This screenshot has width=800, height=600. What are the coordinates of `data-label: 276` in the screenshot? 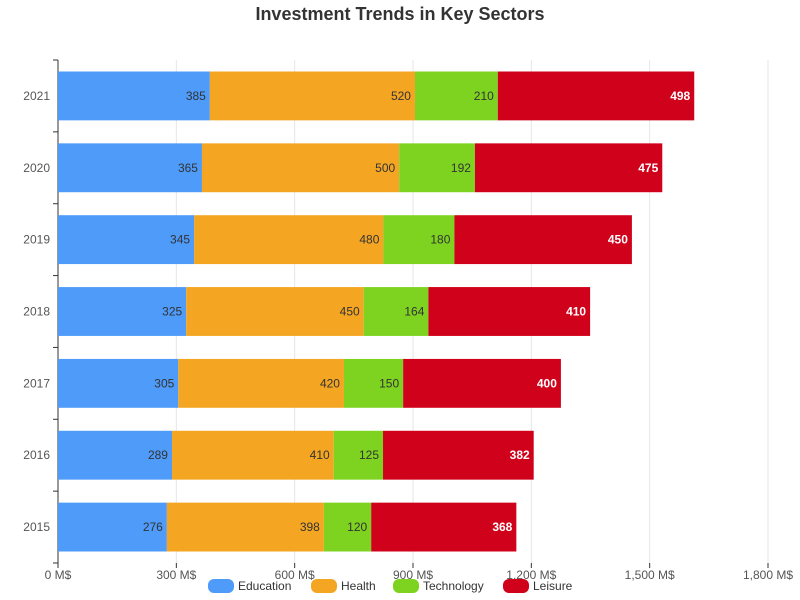 It's located at (153, 527).